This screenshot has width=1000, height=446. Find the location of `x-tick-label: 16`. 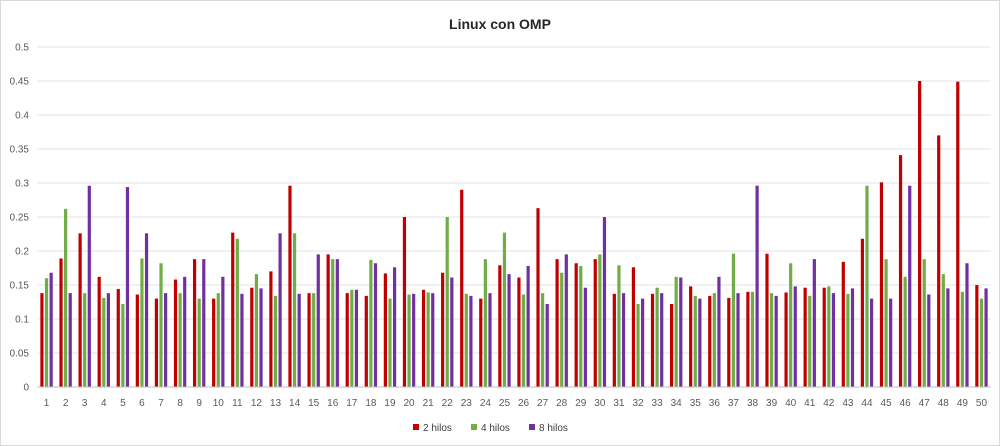

x-tick-label: 16 is located at coordinates (333, 403).